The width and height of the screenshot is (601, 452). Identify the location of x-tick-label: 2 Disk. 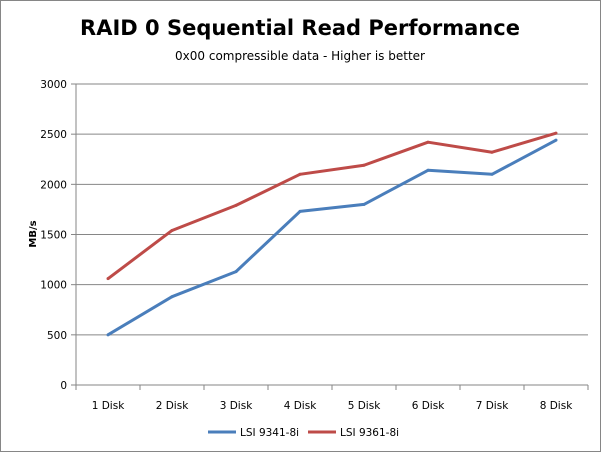
(172, 406).